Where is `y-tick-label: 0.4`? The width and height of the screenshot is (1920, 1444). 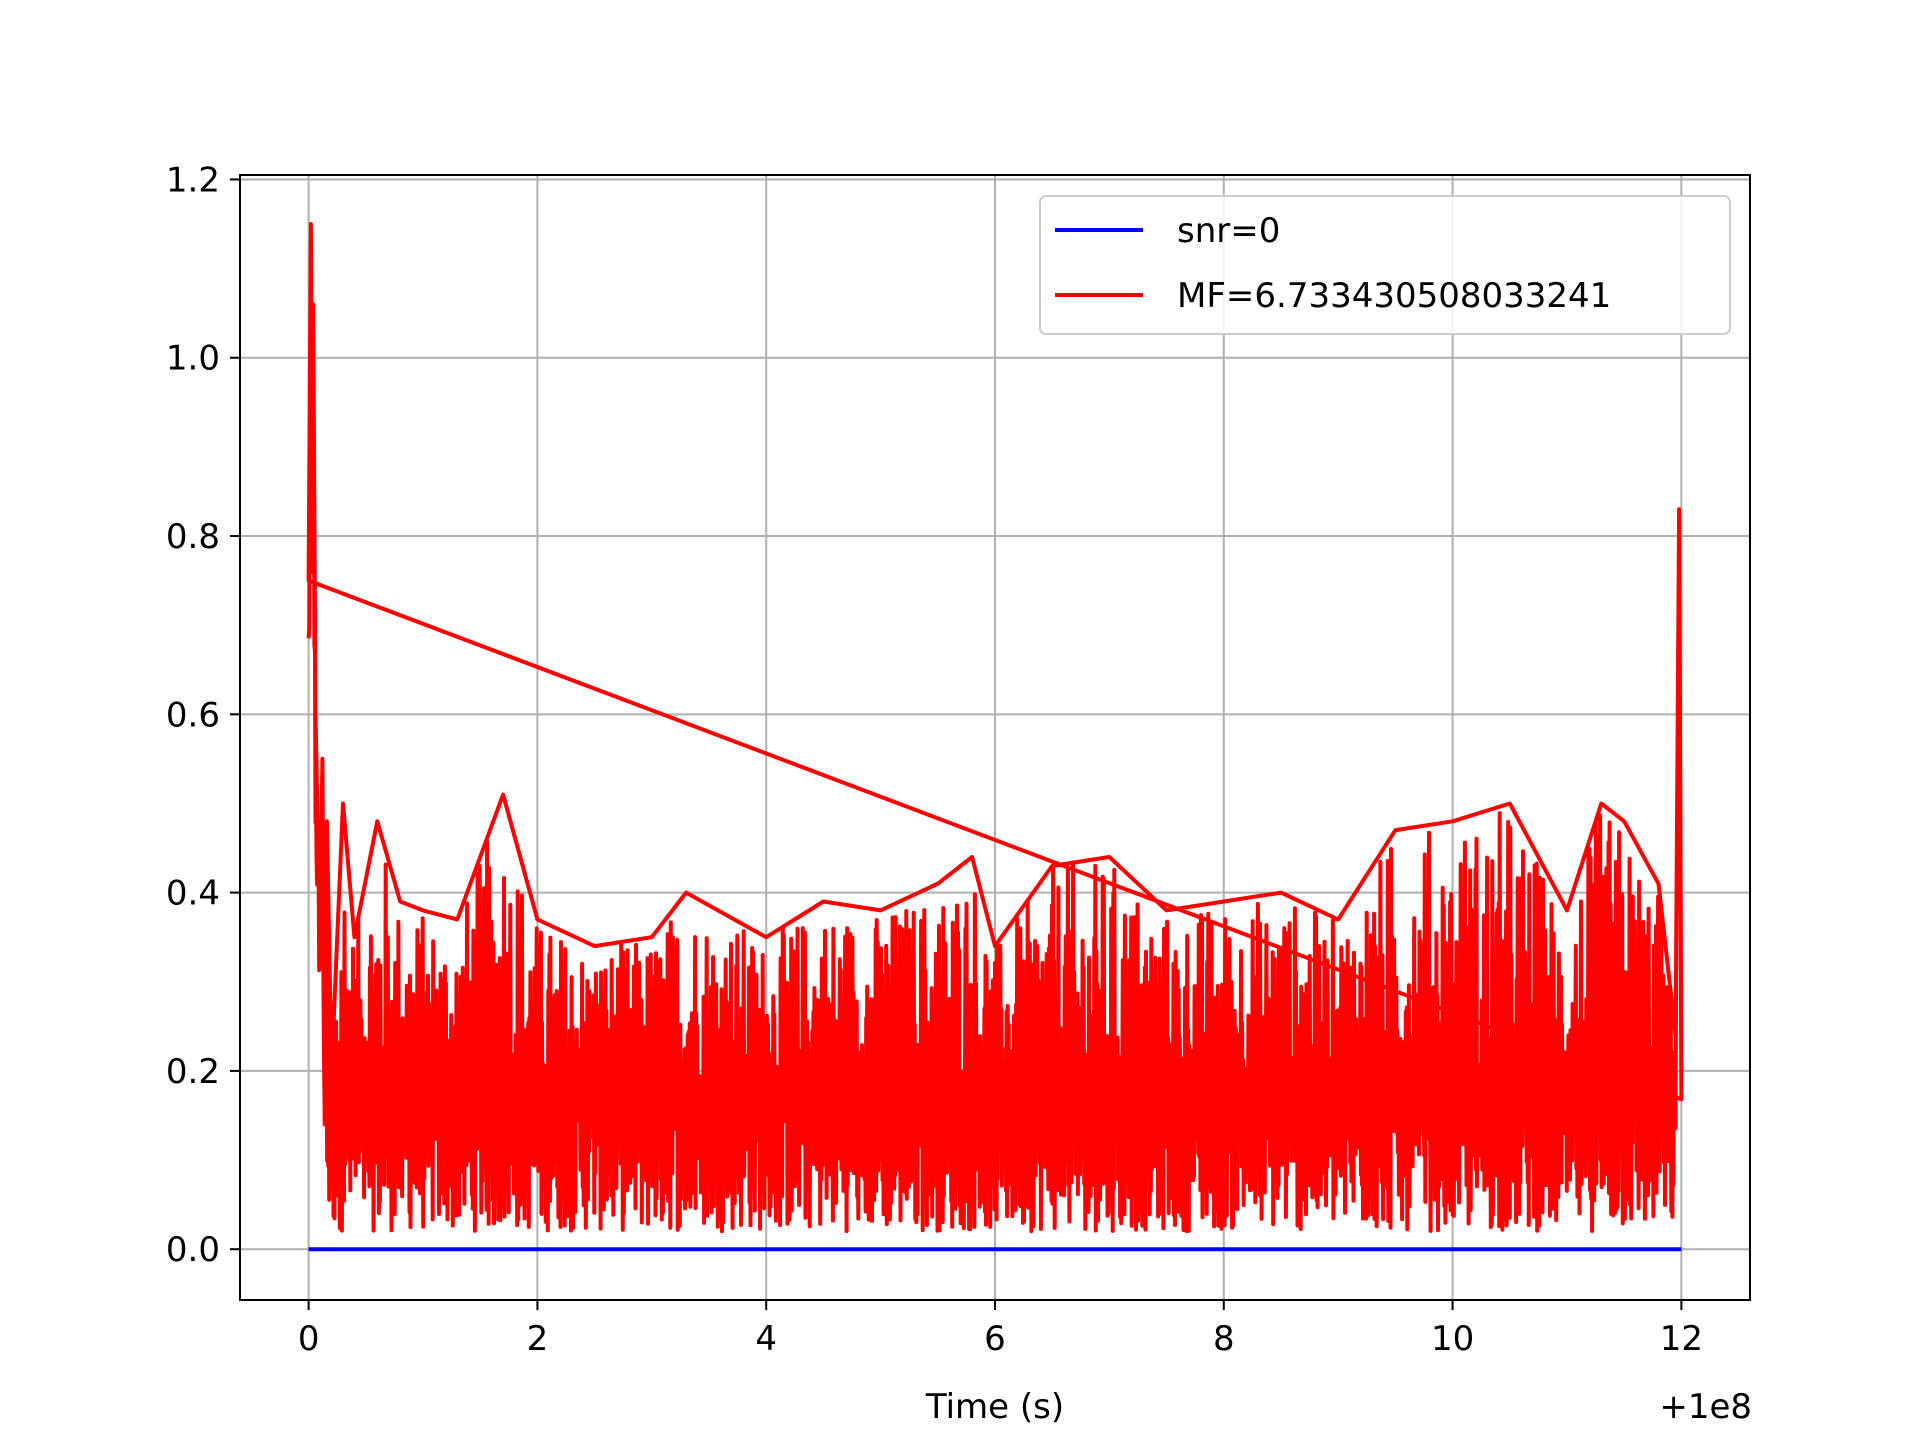 y-tick-label: 0.4 is located at coordinates (193, 894).